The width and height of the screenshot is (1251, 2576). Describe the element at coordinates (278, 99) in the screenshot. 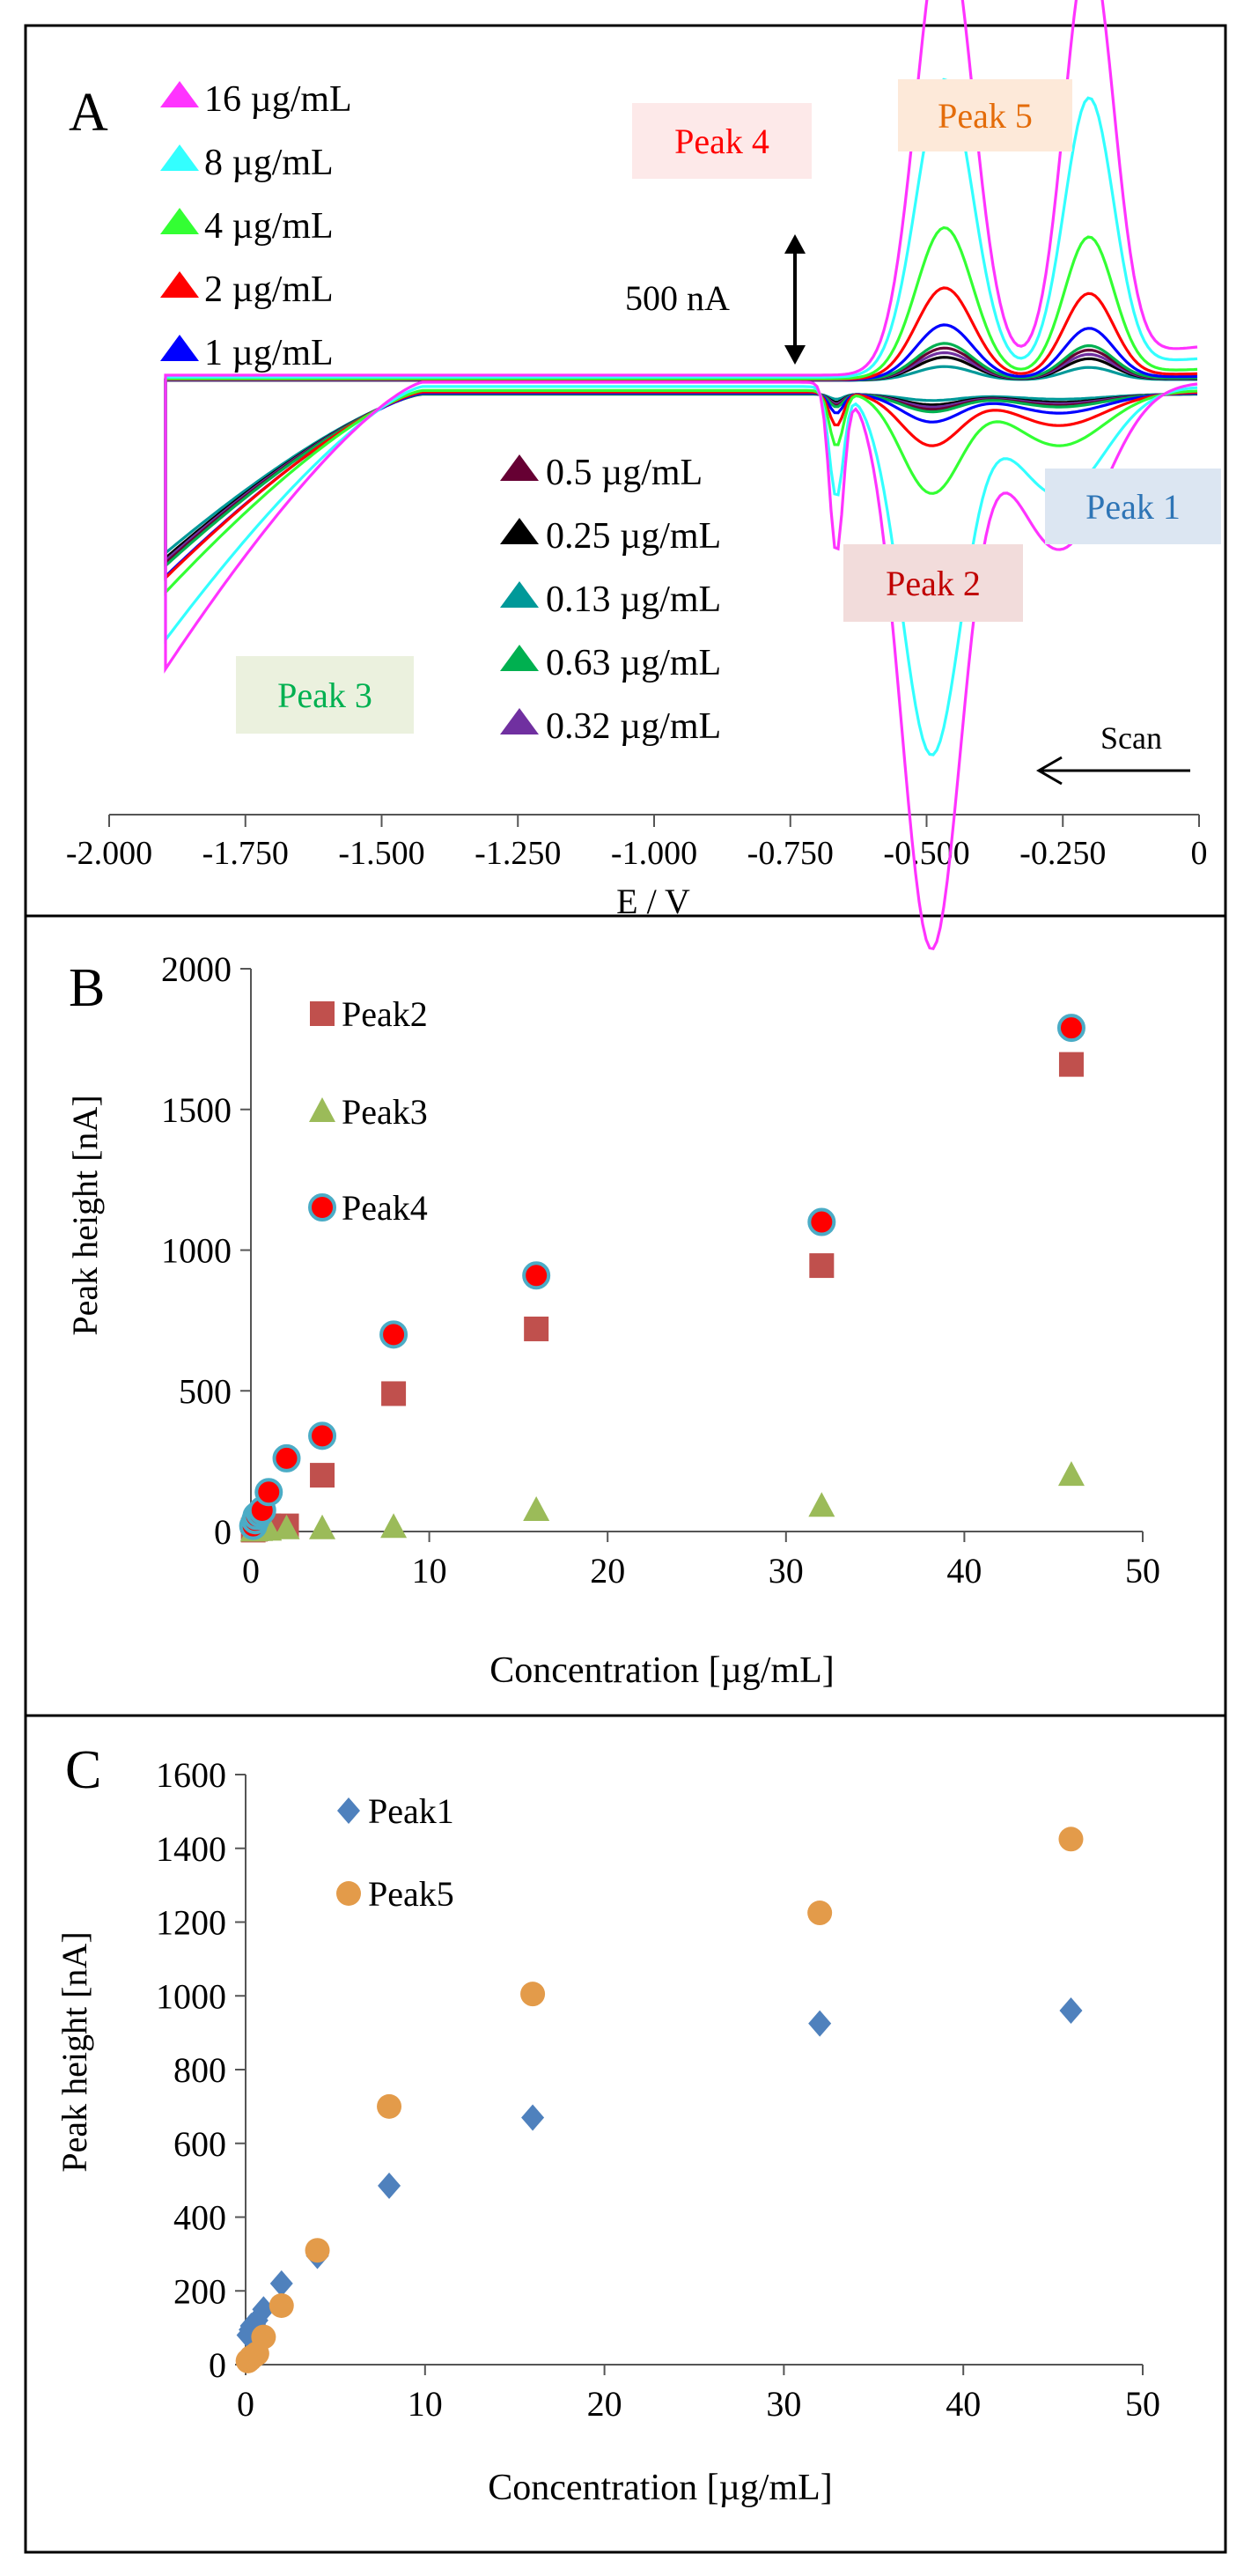

I see `legend-label-a: 16 µg/mL` at that location.